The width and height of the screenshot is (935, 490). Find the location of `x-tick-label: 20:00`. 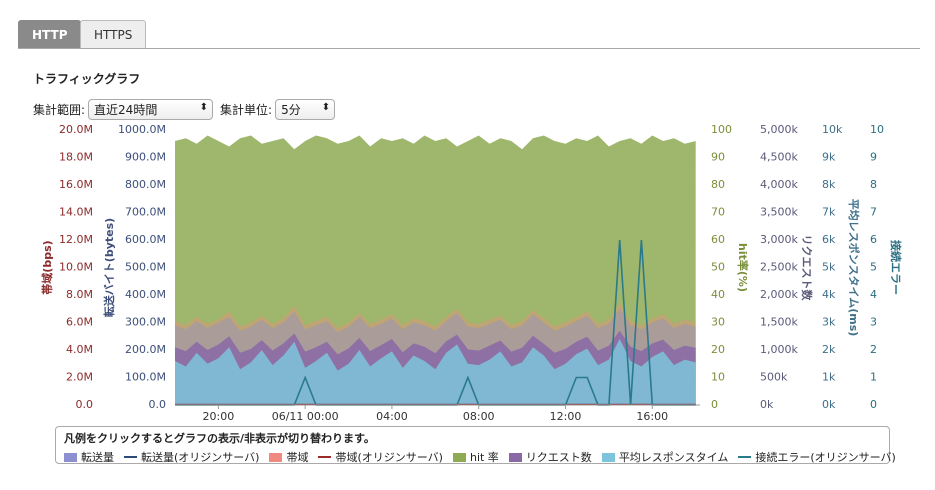

x-tick-label: 20:00 is located at coordinates (219, 416).